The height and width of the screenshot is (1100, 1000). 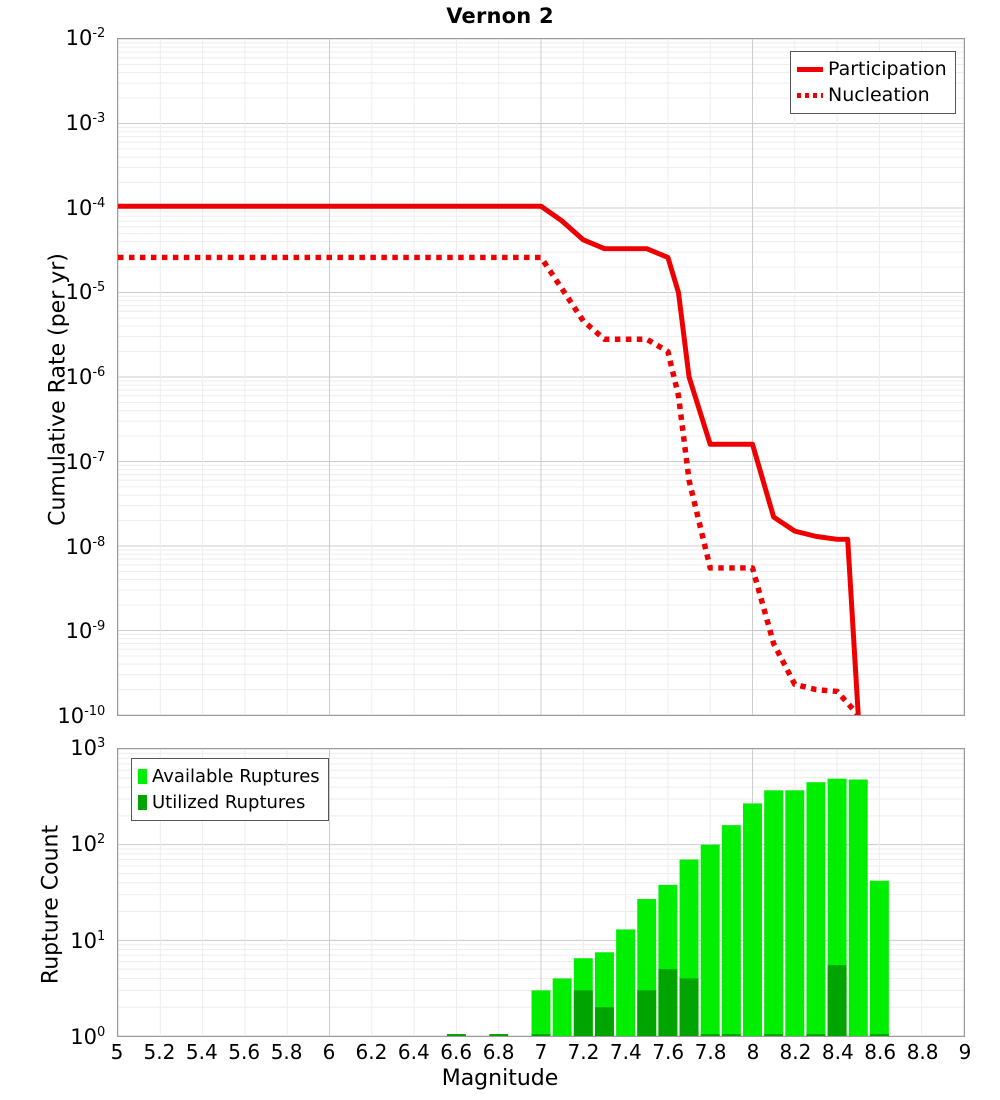 What do you see at coordinates (625, 1052) in the screenshot?
I see `x-tick-label: 7.4` at bounding box center [625, 1052].